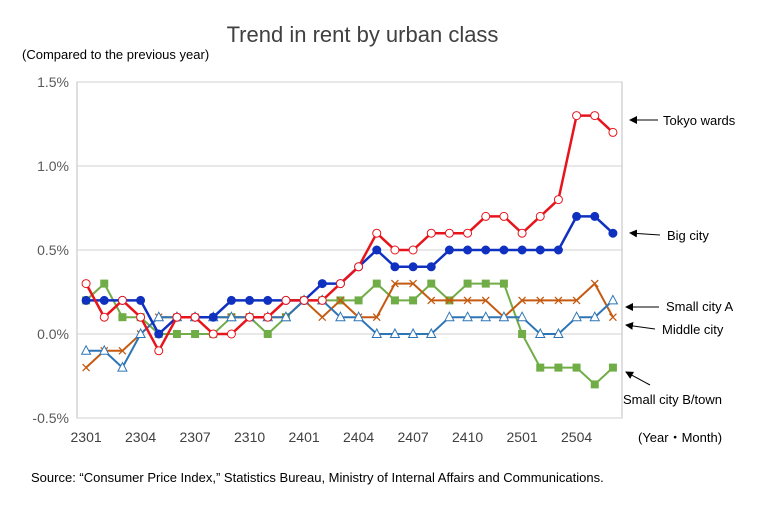  I want to click on series-label: Small city B/town, so click(672, 399).